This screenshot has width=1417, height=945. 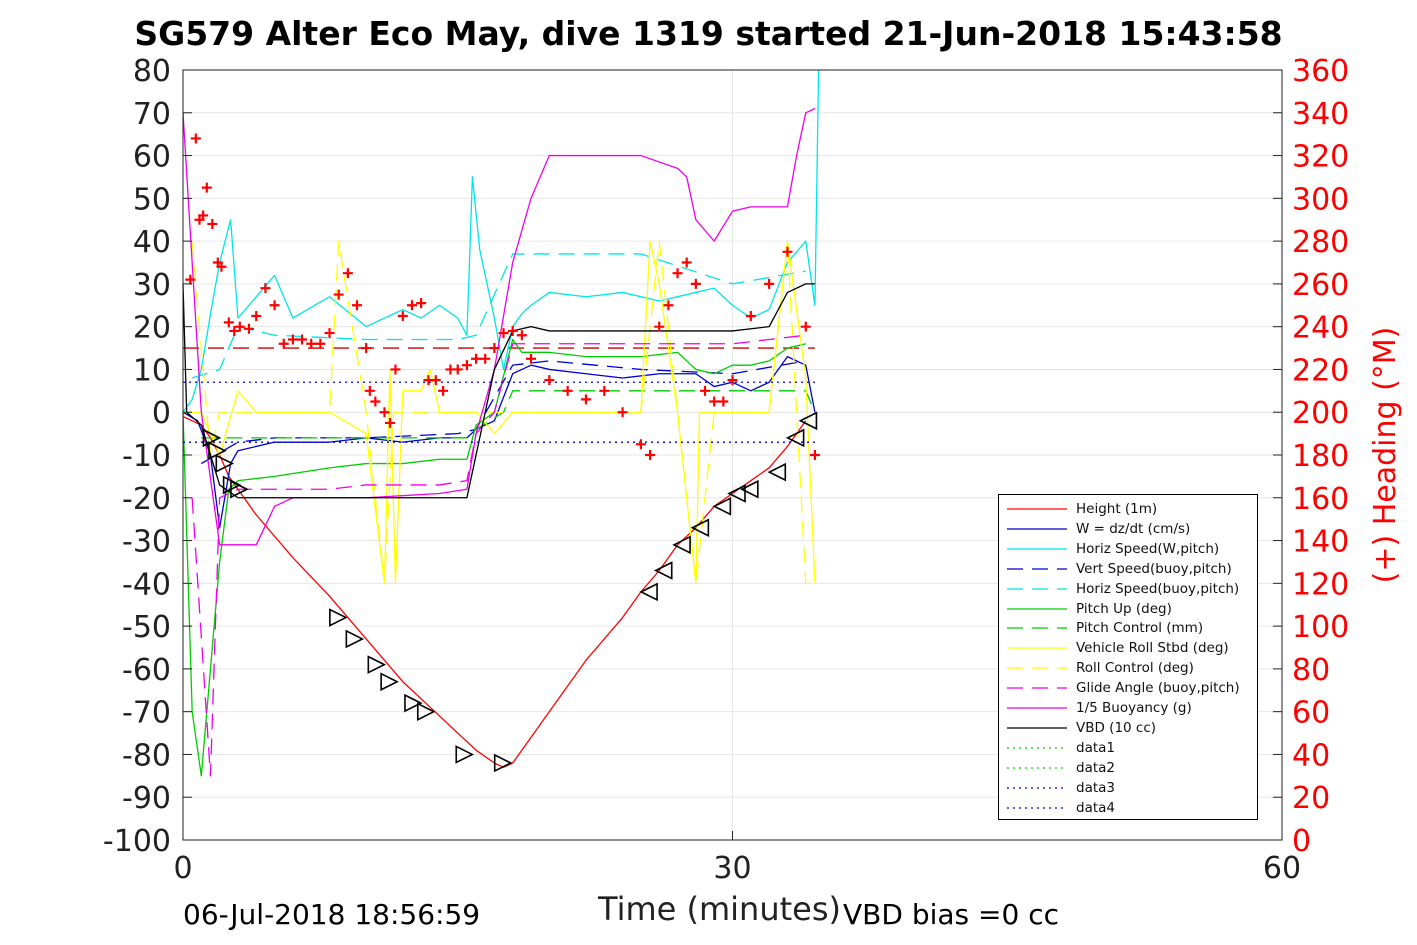 What do you see at coordinates (737, 858) in the screenshot?
I see `x-axis: 0 30 60` at bounding box center [737, 858].